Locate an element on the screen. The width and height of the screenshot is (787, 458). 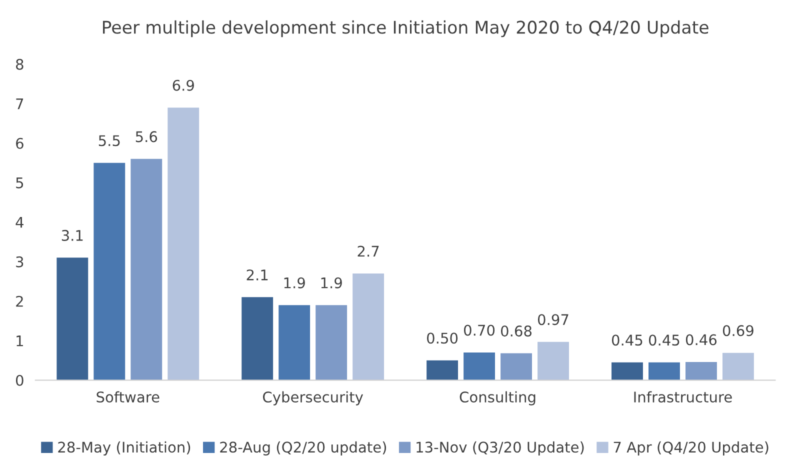
data-label: 6.9 is located at coordinates (183, 85).